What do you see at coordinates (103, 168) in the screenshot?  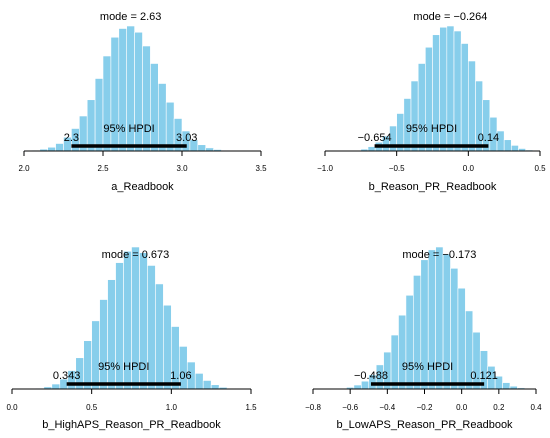 I see `x-tick-label: 2.5` at bounding box center [103, 168].